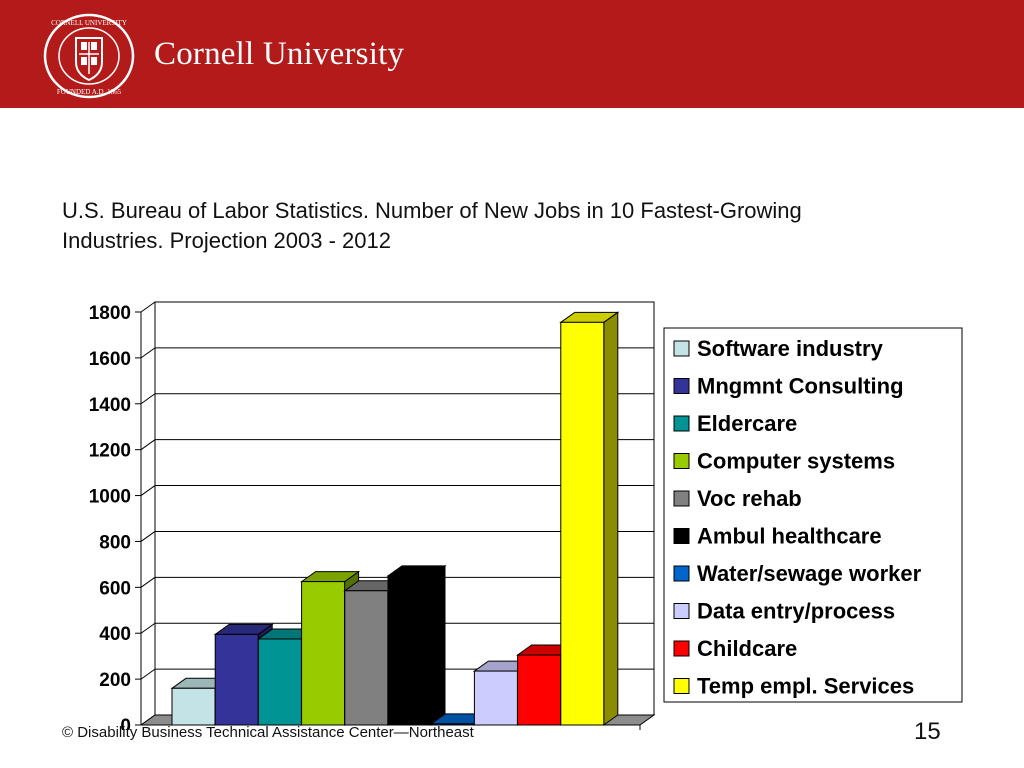  I want to click on y-tick-label: 800, so click(115, 542).